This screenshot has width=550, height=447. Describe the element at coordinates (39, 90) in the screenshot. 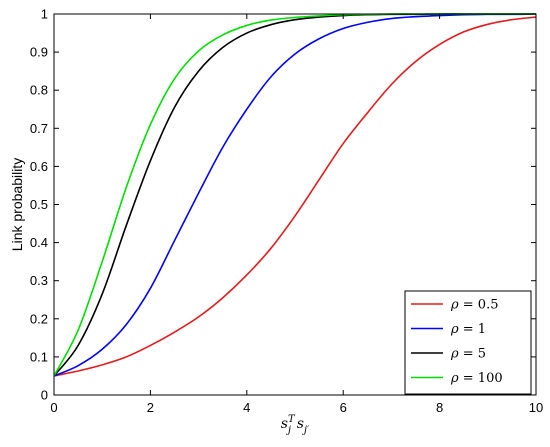

I see `y-tick-label-8: 0.8` at that location.